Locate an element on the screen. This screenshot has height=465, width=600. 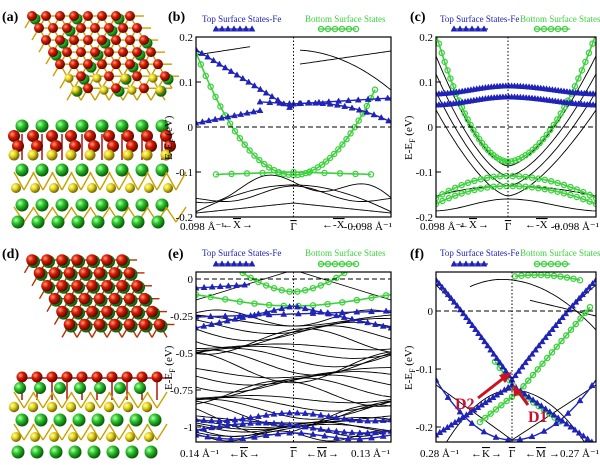
xdir-b-right: -X is located at coordinates (339, 225).